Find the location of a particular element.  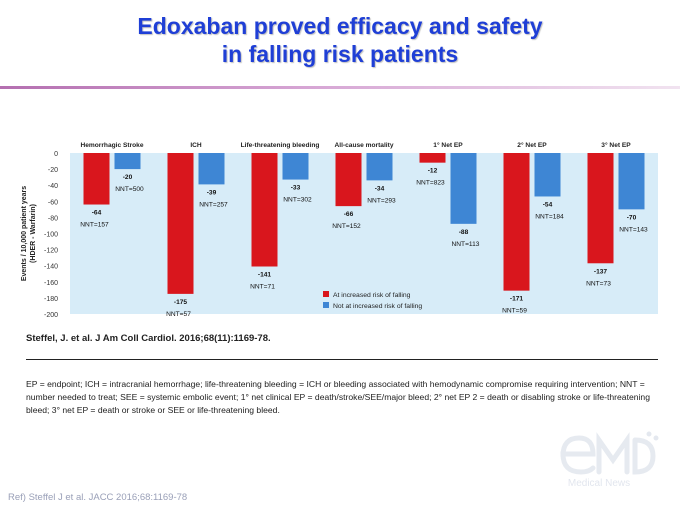

nnt-label: NNT=500 is located at coordinates (129, 189).